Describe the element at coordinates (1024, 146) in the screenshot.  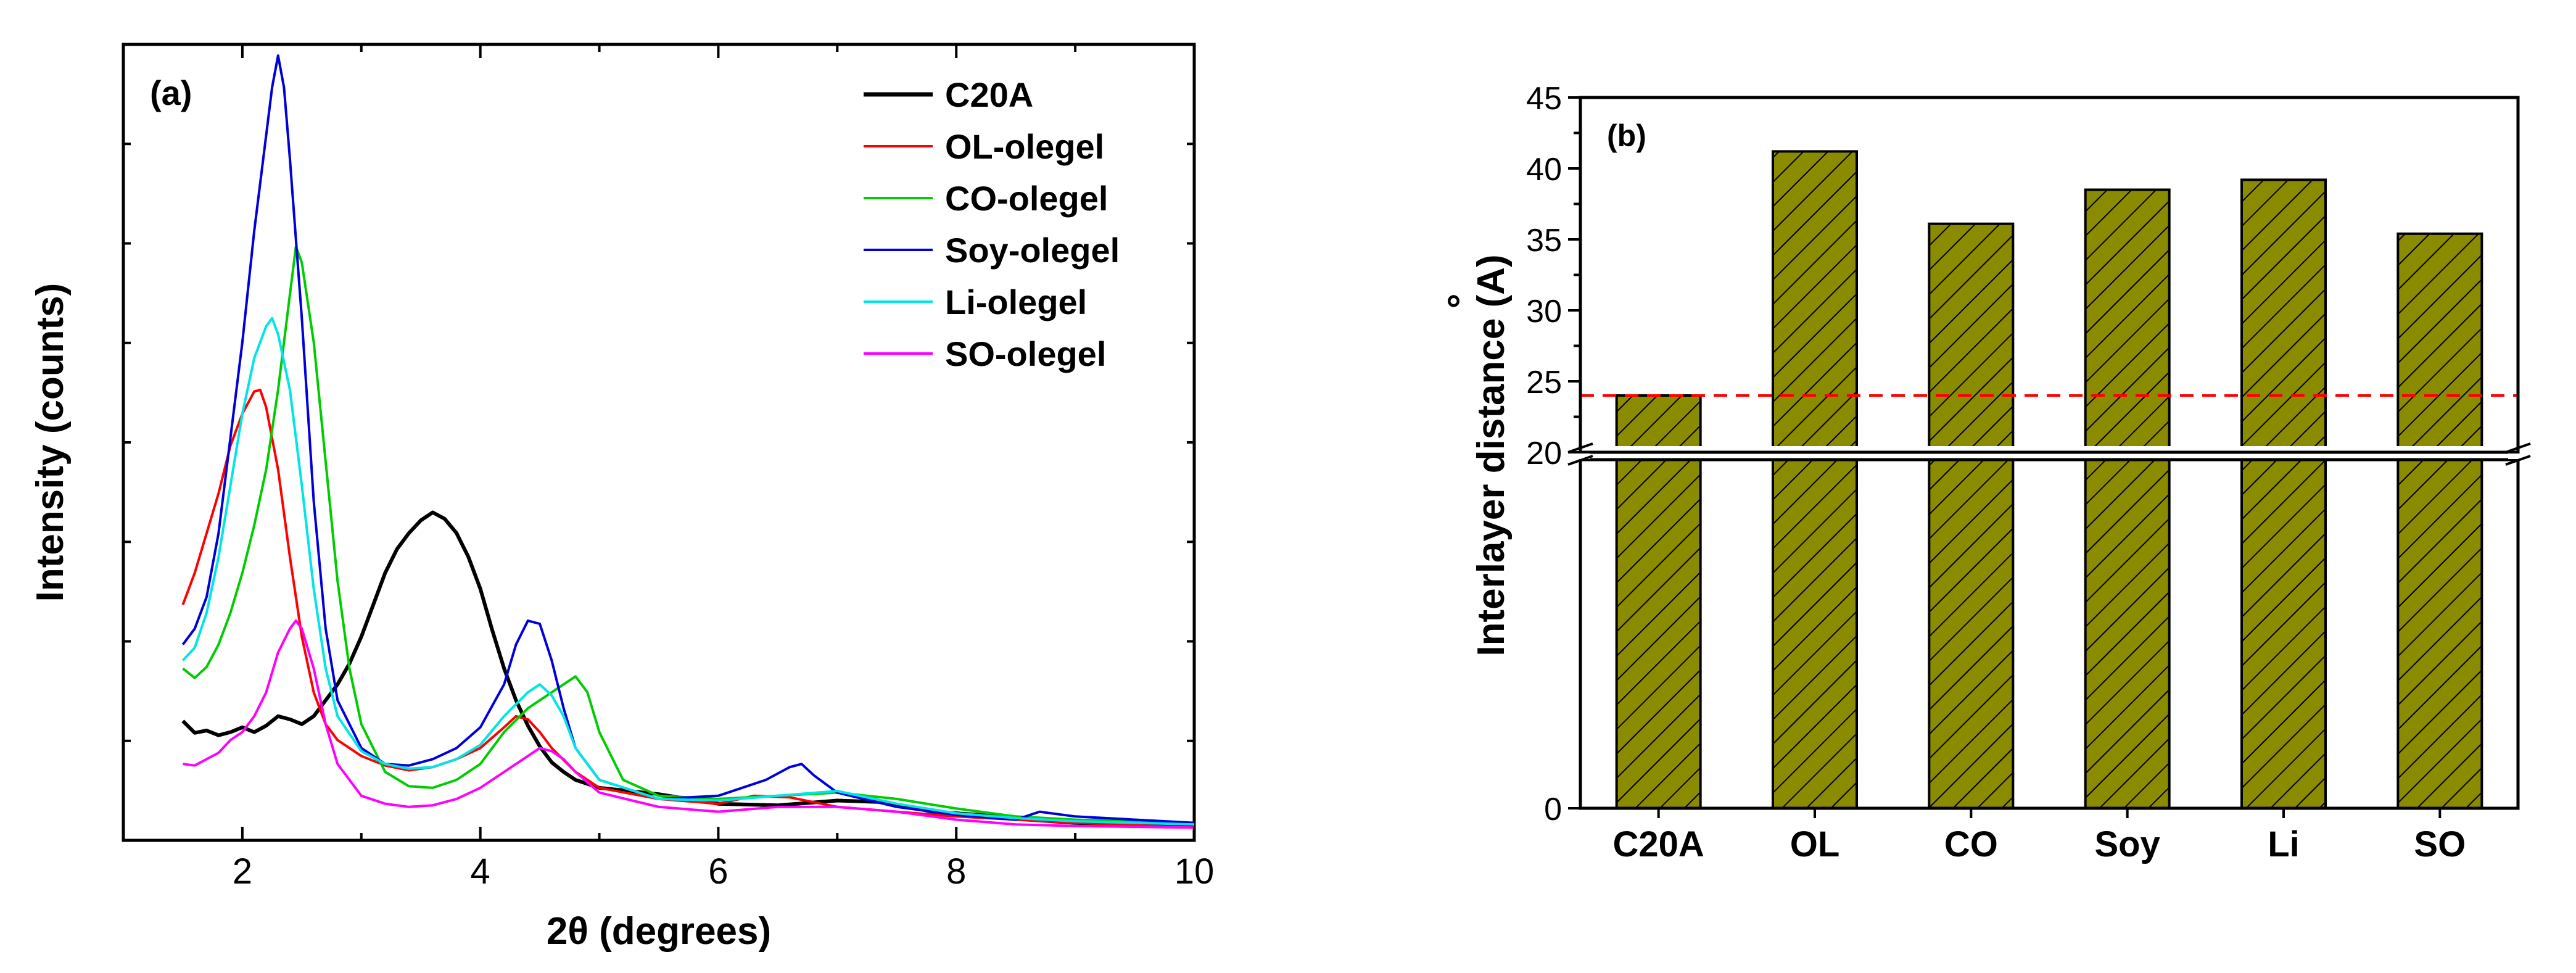
I see `legend-label-ol-olegel: OL-olegel` at that location.